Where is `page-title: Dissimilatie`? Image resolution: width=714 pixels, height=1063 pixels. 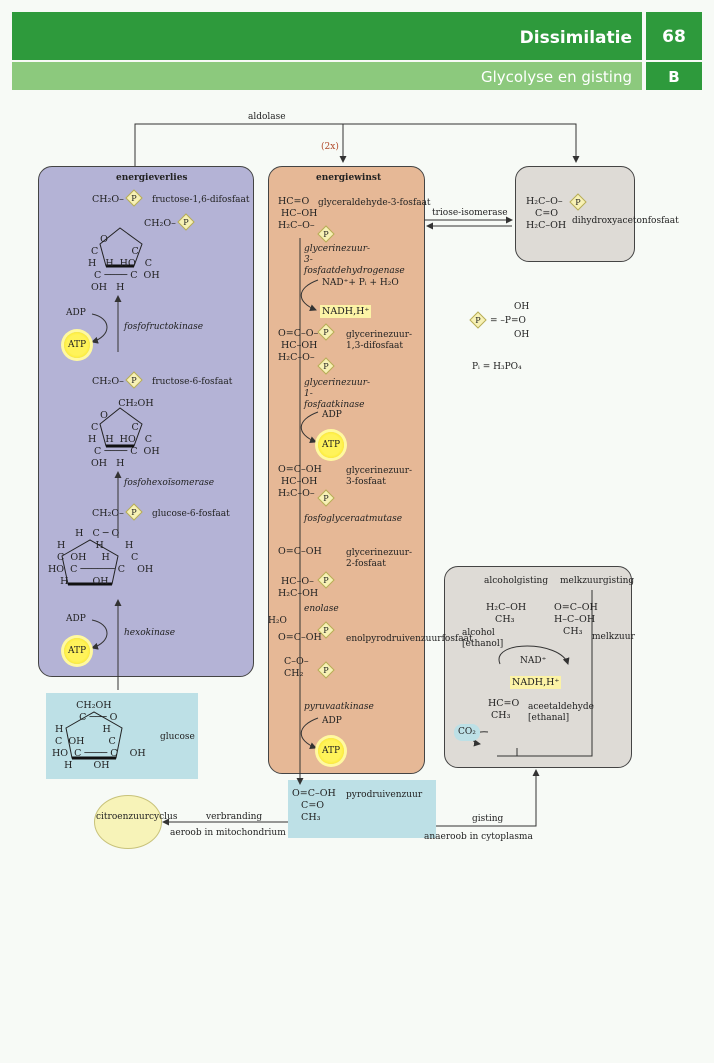
page-title: Dissimilatie is located at coordinates (575, 38).